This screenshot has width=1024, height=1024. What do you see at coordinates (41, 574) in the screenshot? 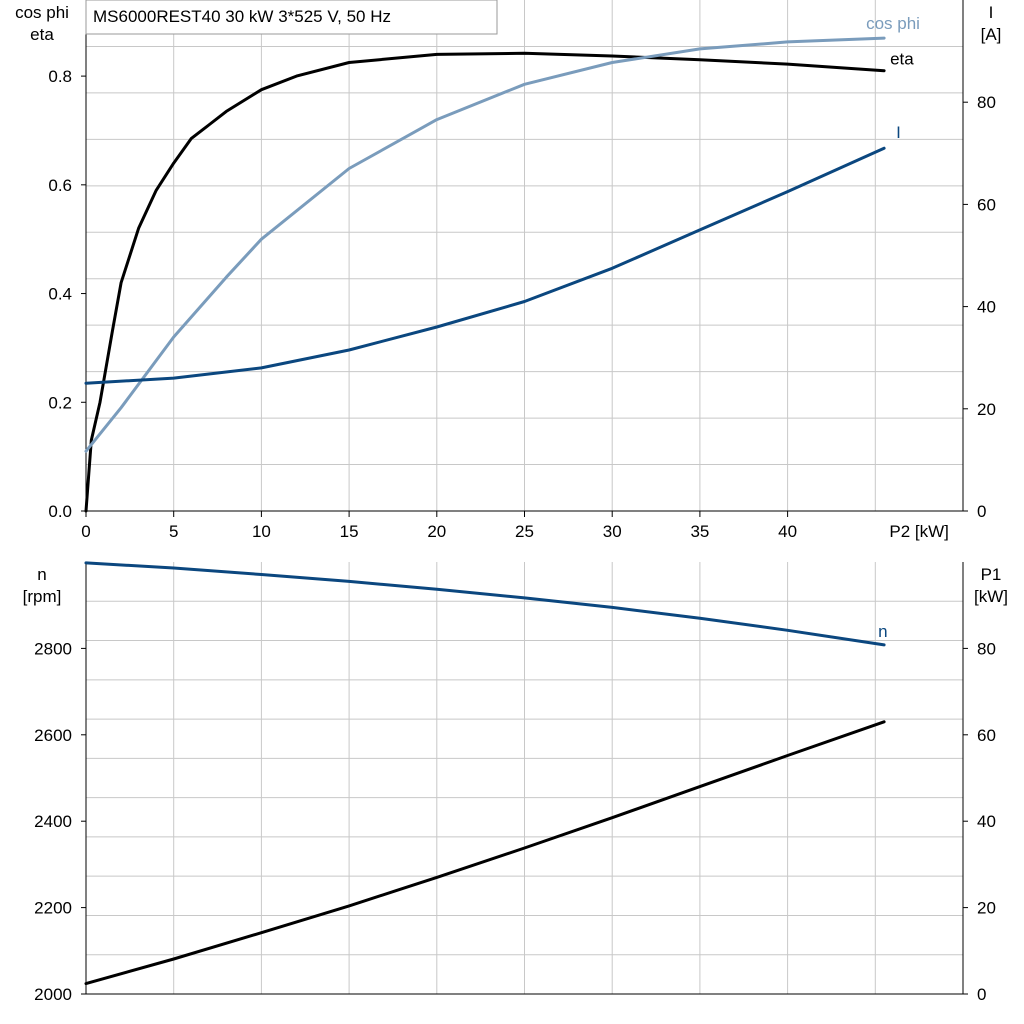
I see `bottom-left-axis-title-line: n` at bounding box center [41, 574].